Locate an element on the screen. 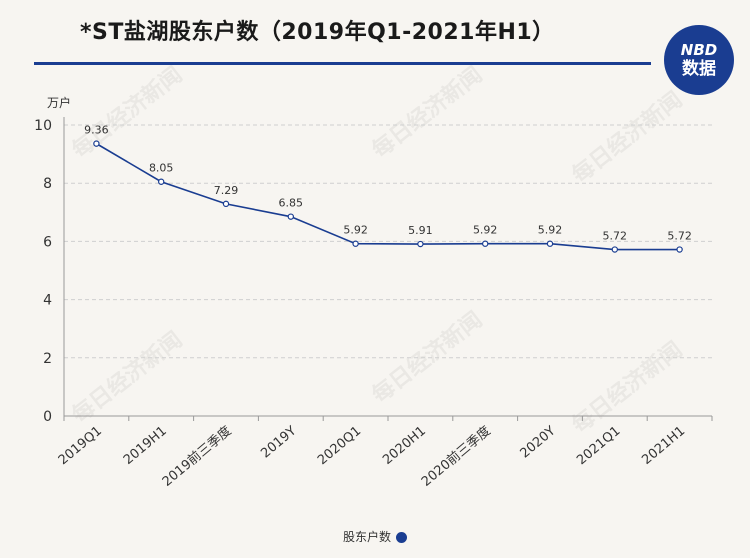  nbd-logo: NBD 数据 is located at coordinates (699, 60).